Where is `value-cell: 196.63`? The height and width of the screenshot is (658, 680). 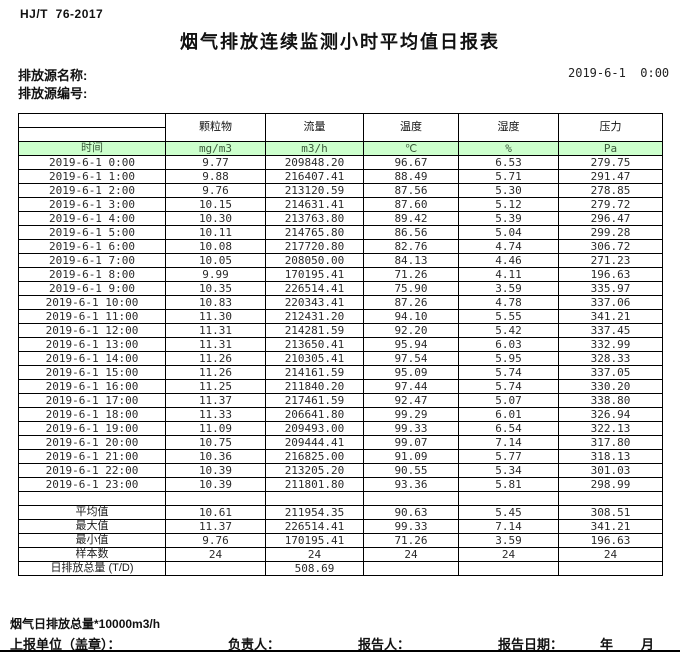 value-cell: 196.63 is located at coordinates (610, 540).